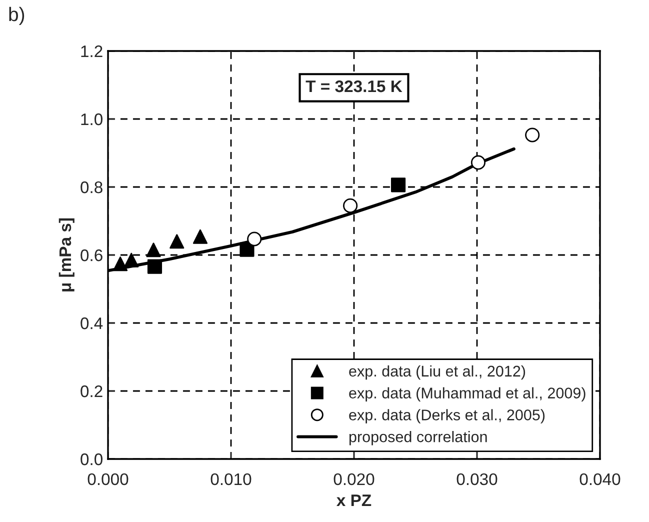 This screenshot has height=522, width=649. Describe the element at coordinates (91, 323) in the screenshot. I see `y-tick-label: 0.4` at that location.